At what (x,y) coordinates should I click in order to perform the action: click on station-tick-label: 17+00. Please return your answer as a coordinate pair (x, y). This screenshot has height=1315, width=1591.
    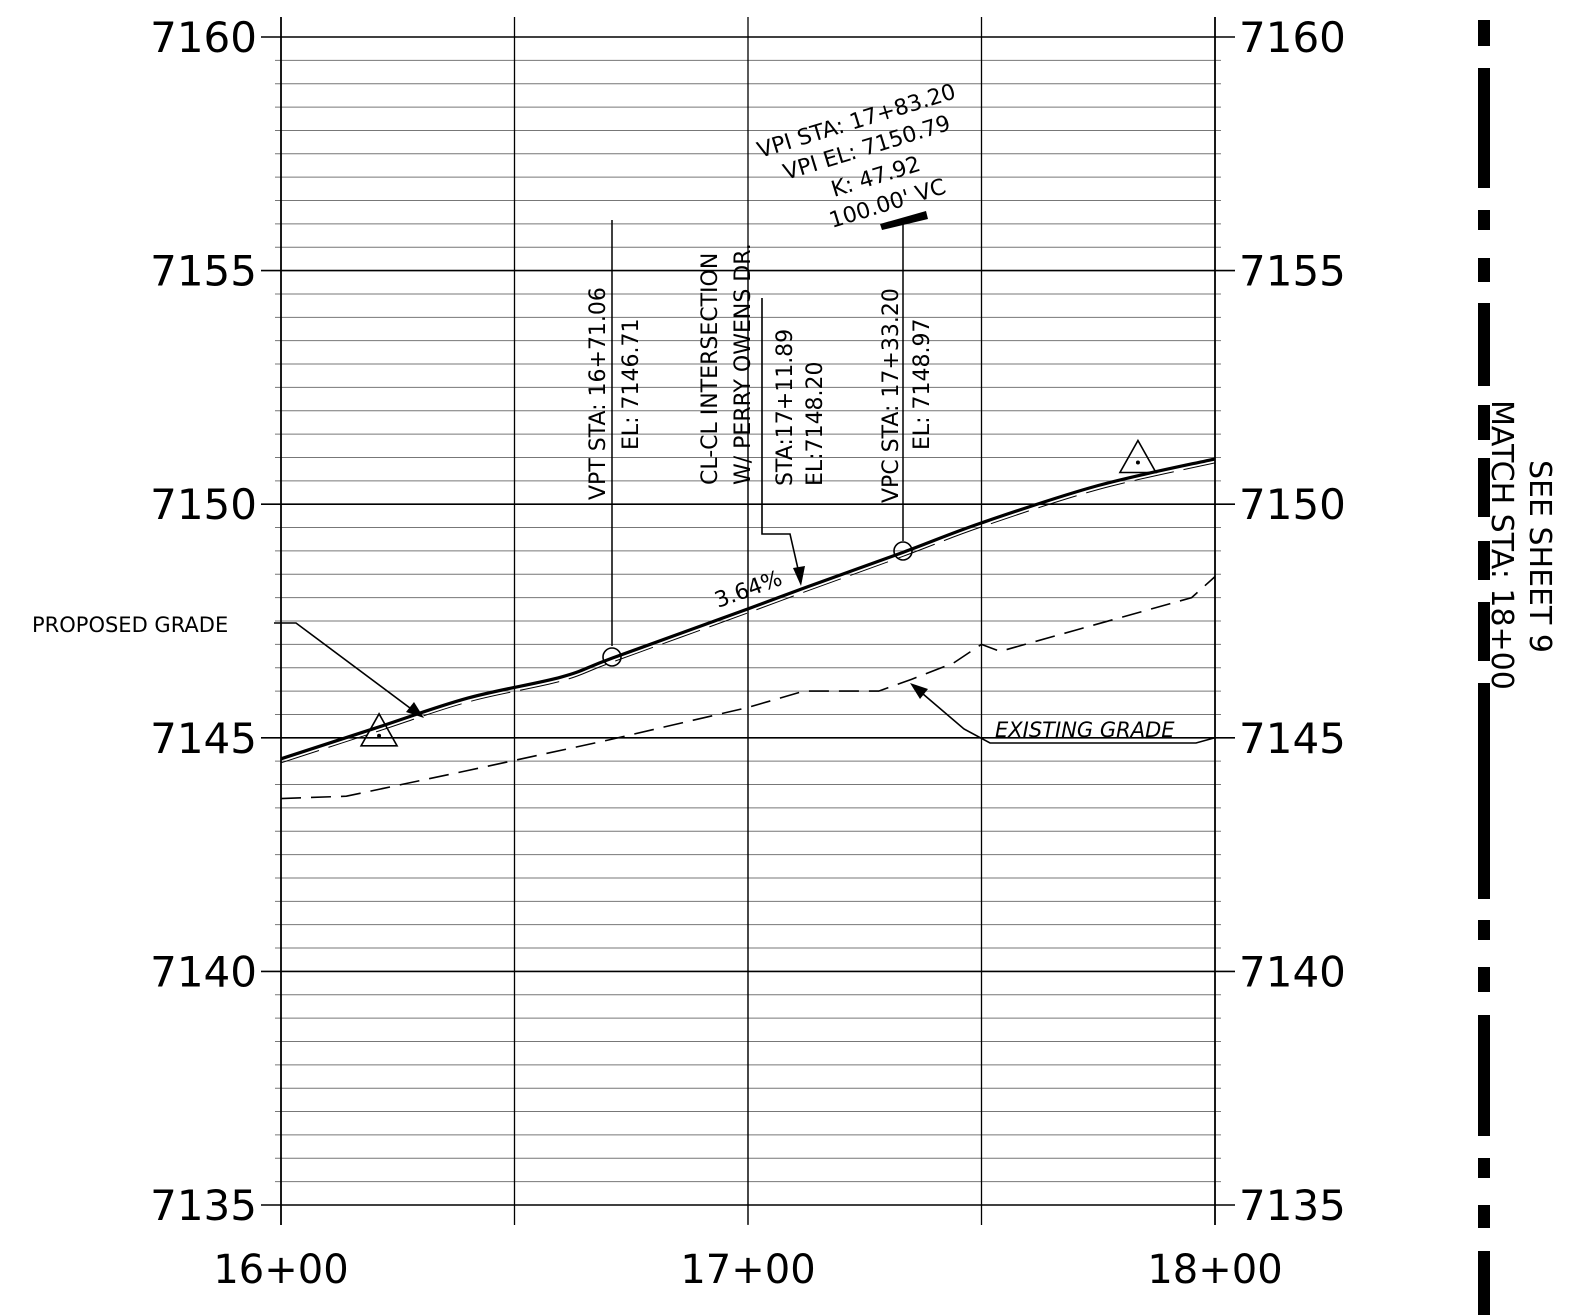
    Looking at the image, I should click on (747, 1270).